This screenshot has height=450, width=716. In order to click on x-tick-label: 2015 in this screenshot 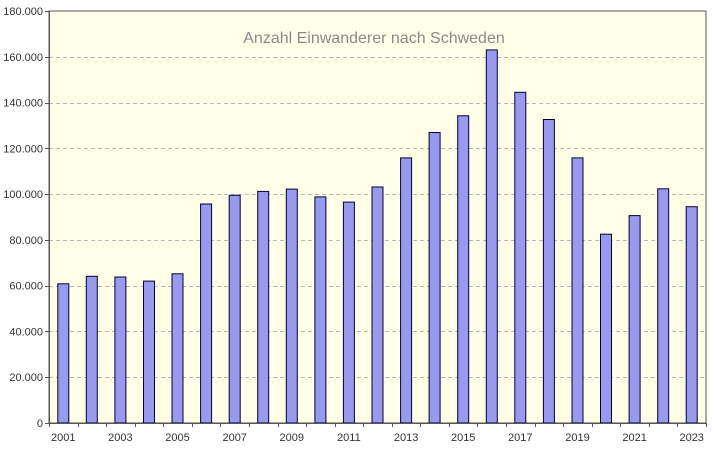, I will do `click(463, 438)`.